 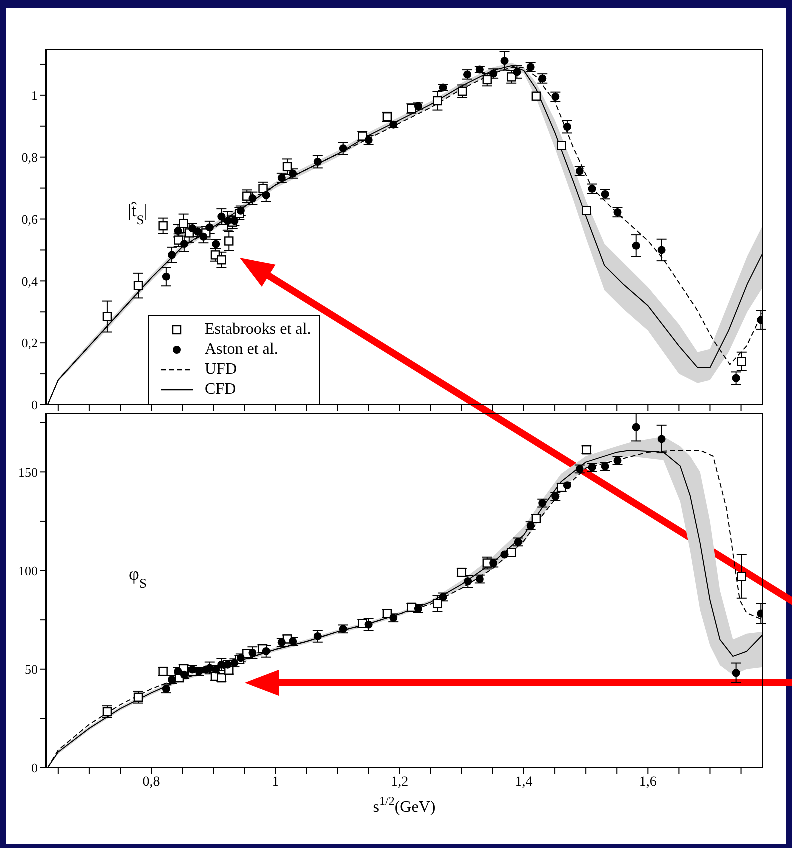 What do you see at coordinates (138, 577) in the screenshot?
I see `y-axis-title: φ$_{S}$` at bounding box center [138, 577].